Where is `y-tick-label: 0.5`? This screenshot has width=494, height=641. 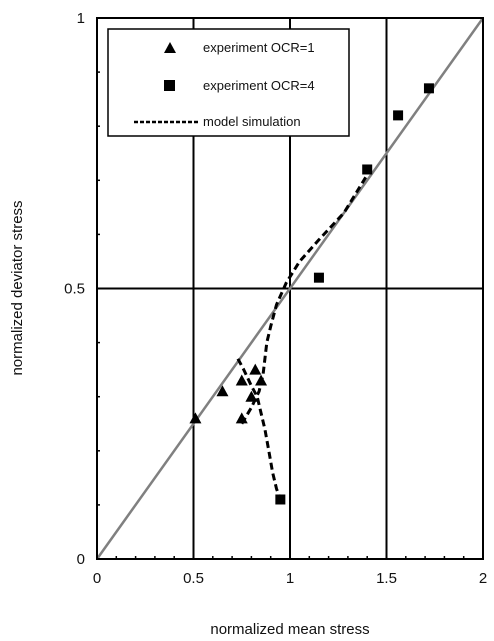 y-tick-label: 0.5 is located at coordinates (74, 289).